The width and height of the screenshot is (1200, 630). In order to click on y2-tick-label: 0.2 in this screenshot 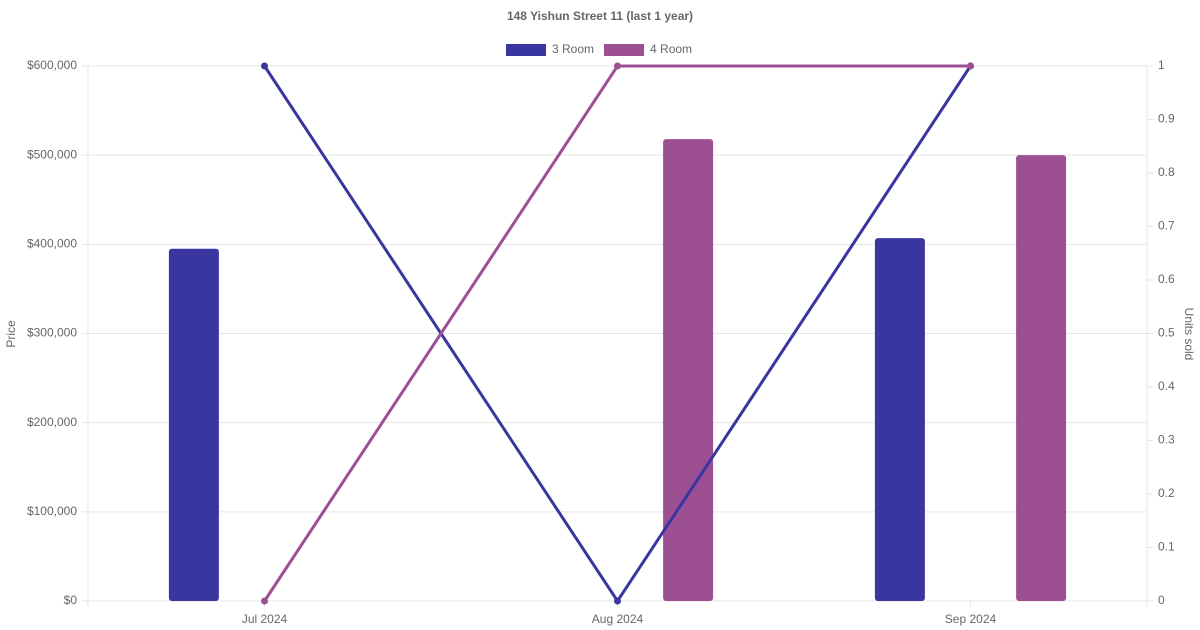, I will do `click(1166, 493)`.